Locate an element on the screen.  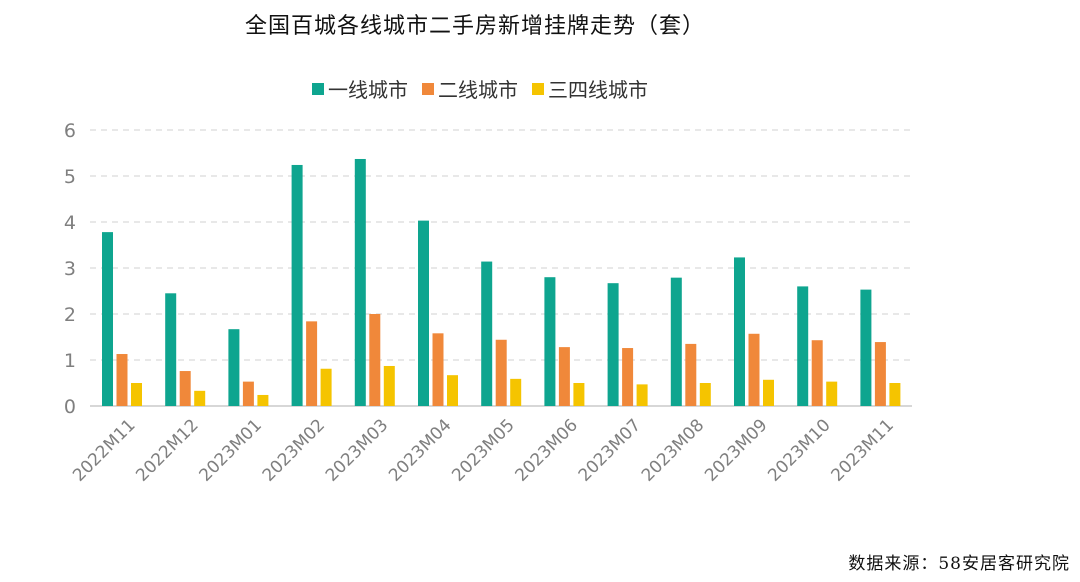
x-tick-label: 2023M05 is located at coordinates (483, 450).